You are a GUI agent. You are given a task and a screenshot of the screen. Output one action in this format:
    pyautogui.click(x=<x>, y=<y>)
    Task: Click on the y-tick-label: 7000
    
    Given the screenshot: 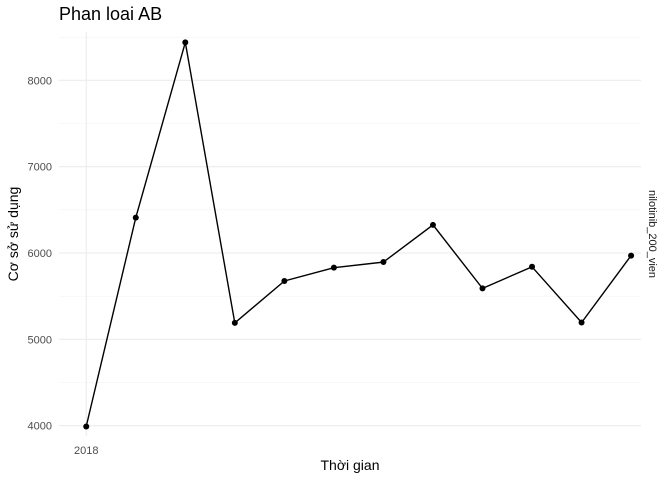 What is the action you would take?
    pyautogui.click(x=40, y=168)
    